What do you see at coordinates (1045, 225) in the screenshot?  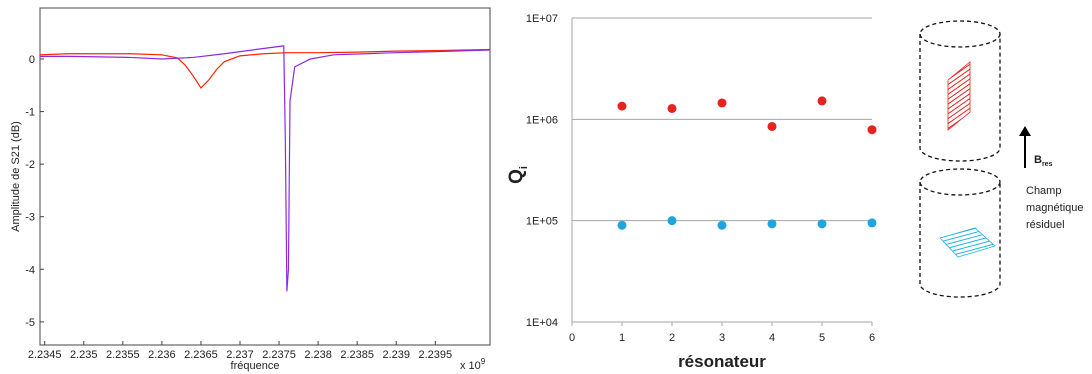 I see `caption-line: résiduel` at bounding box center [1045, 225].